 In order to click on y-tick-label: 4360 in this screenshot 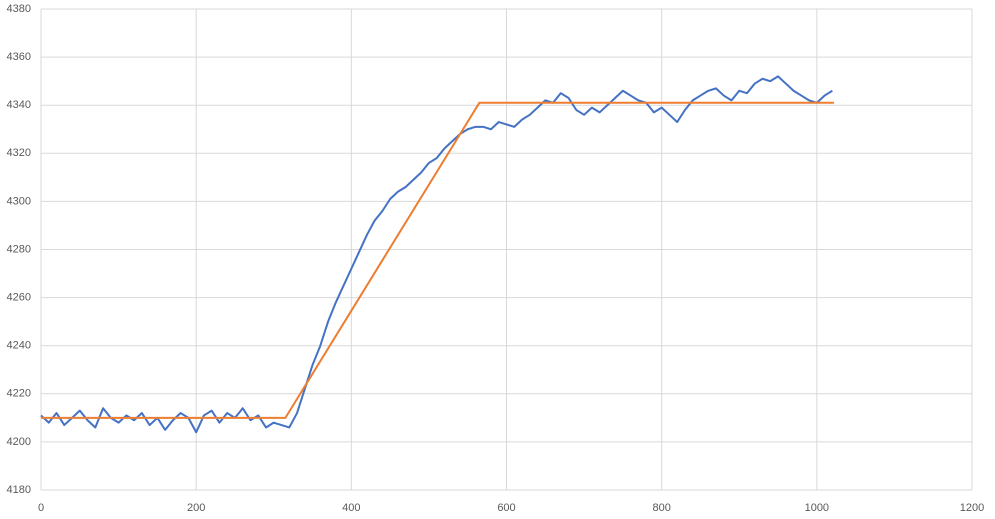, I will do `click(19, 57)`.